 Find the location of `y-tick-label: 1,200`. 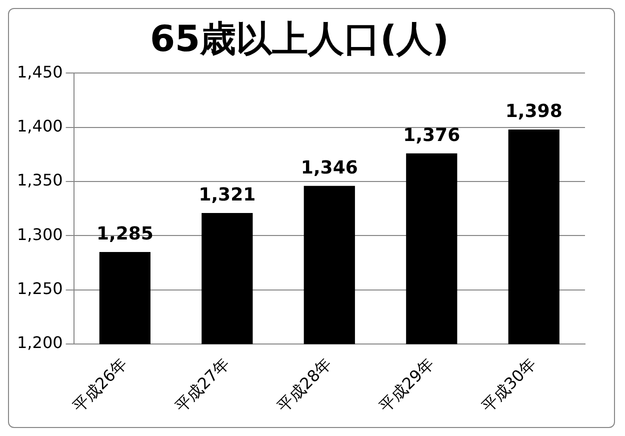

y-tick-label: 1,200 is located at coordinates (39, 342).